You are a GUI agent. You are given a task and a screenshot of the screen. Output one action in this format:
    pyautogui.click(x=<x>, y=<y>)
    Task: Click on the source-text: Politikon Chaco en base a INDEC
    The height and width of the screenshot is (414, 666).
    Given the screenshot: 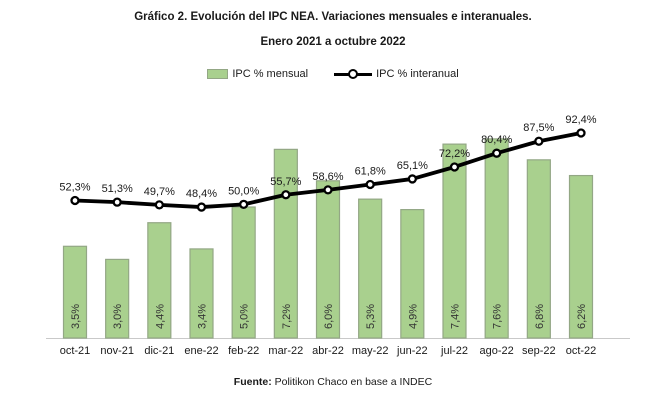 What is the action you would take?
    pyautogui.click(x=353, y=382)
    